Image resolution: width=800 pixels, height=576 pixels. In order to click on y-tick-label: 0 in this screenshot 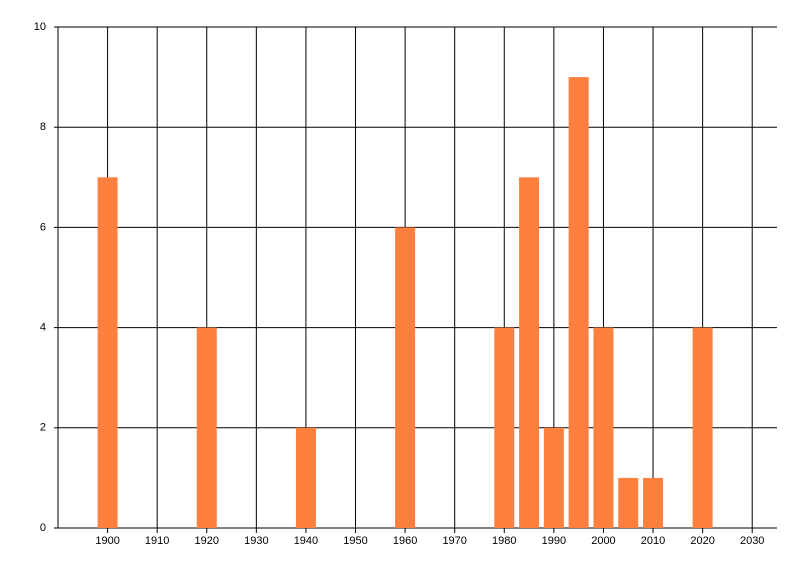, I will do `click(43, 528)`.